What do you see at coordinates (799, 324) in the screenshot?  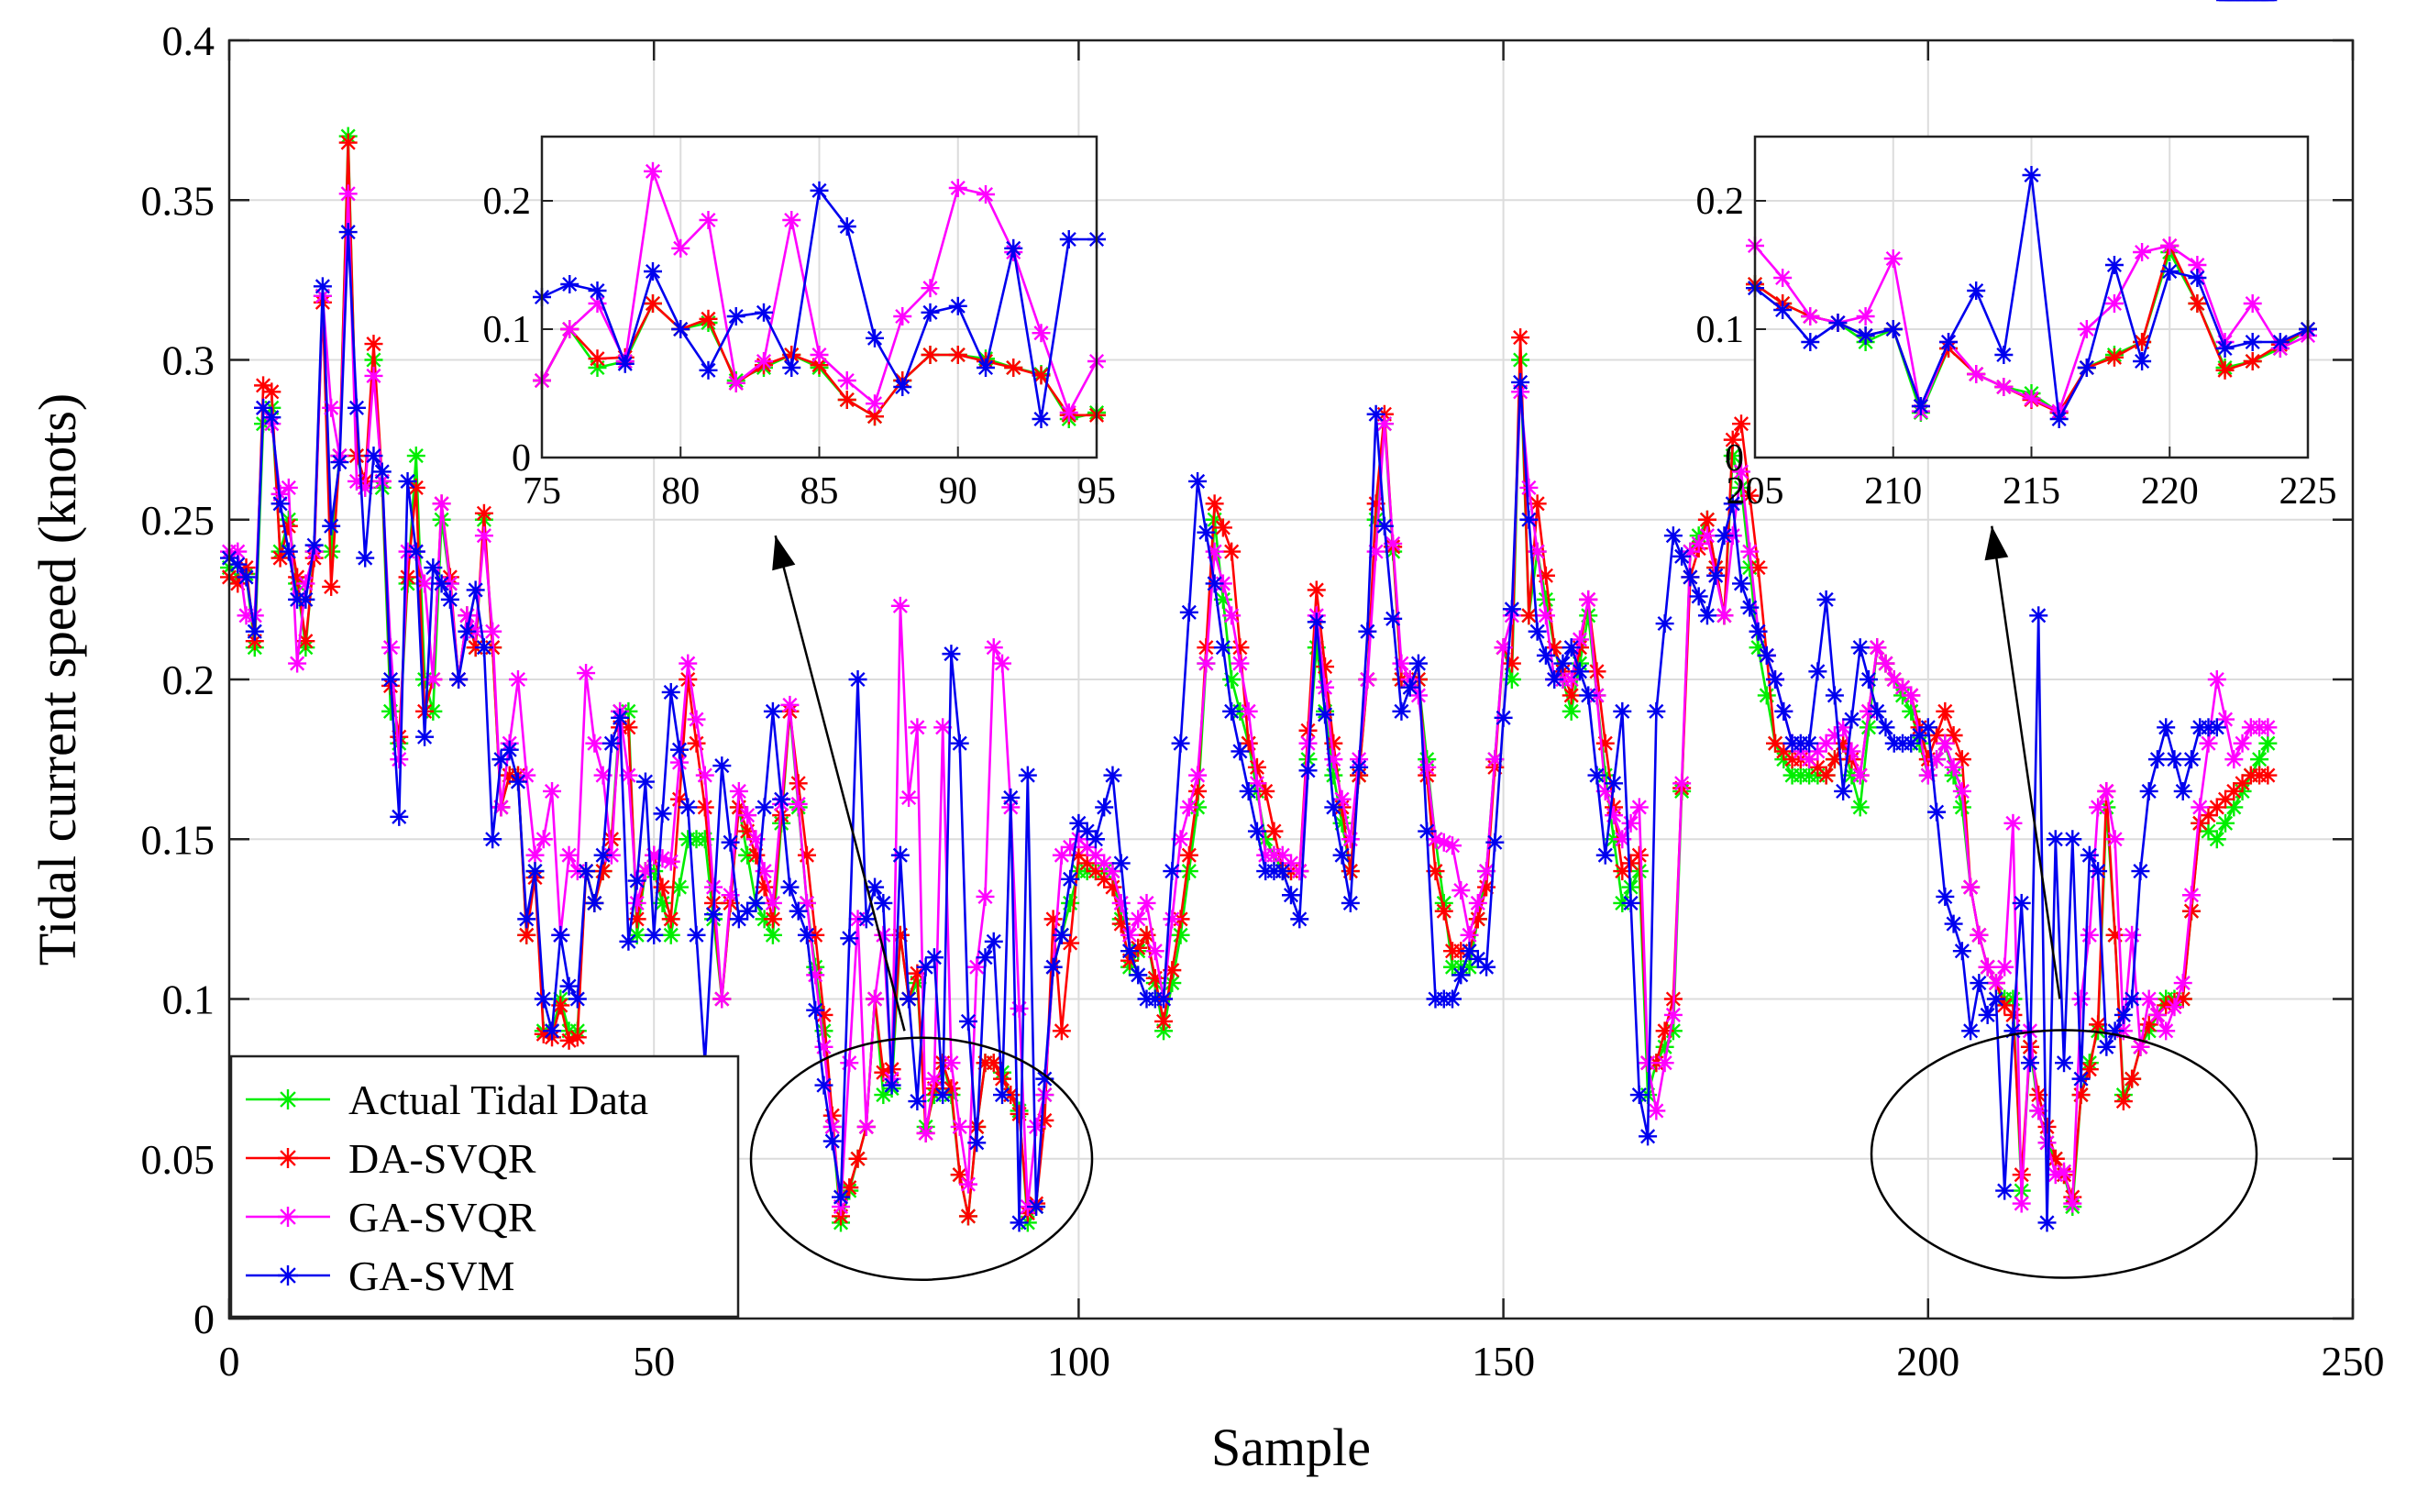 I see `inset-plot-1: 75 80 85 90 95 0 0.1 0.2` at bounding box center [799, 324].